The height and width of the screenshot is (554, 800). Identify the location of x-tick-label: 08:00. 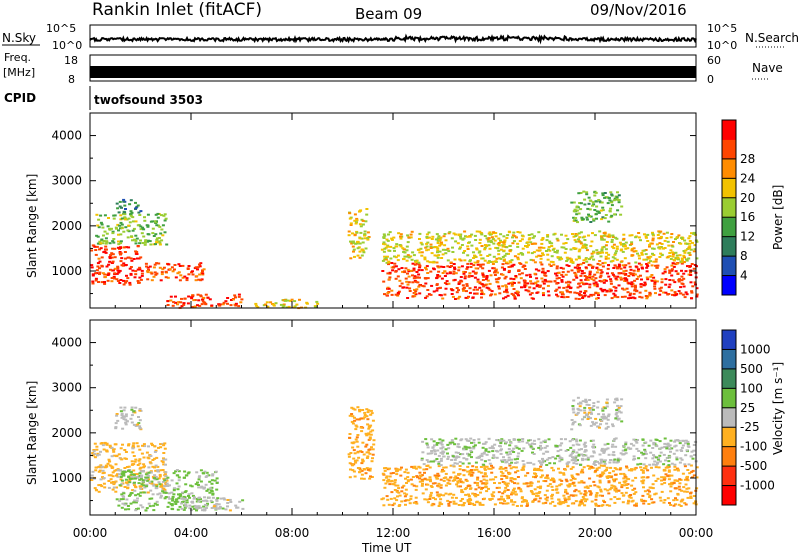
(292, 533).